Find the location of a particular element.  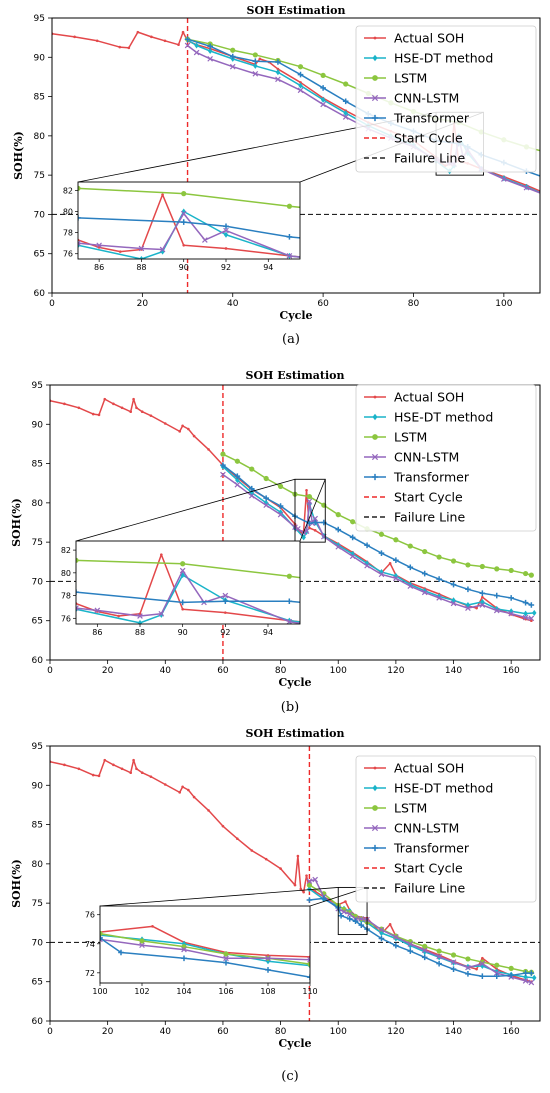

legend-marker-cnn-lstm is located at coordinates (375, 457).